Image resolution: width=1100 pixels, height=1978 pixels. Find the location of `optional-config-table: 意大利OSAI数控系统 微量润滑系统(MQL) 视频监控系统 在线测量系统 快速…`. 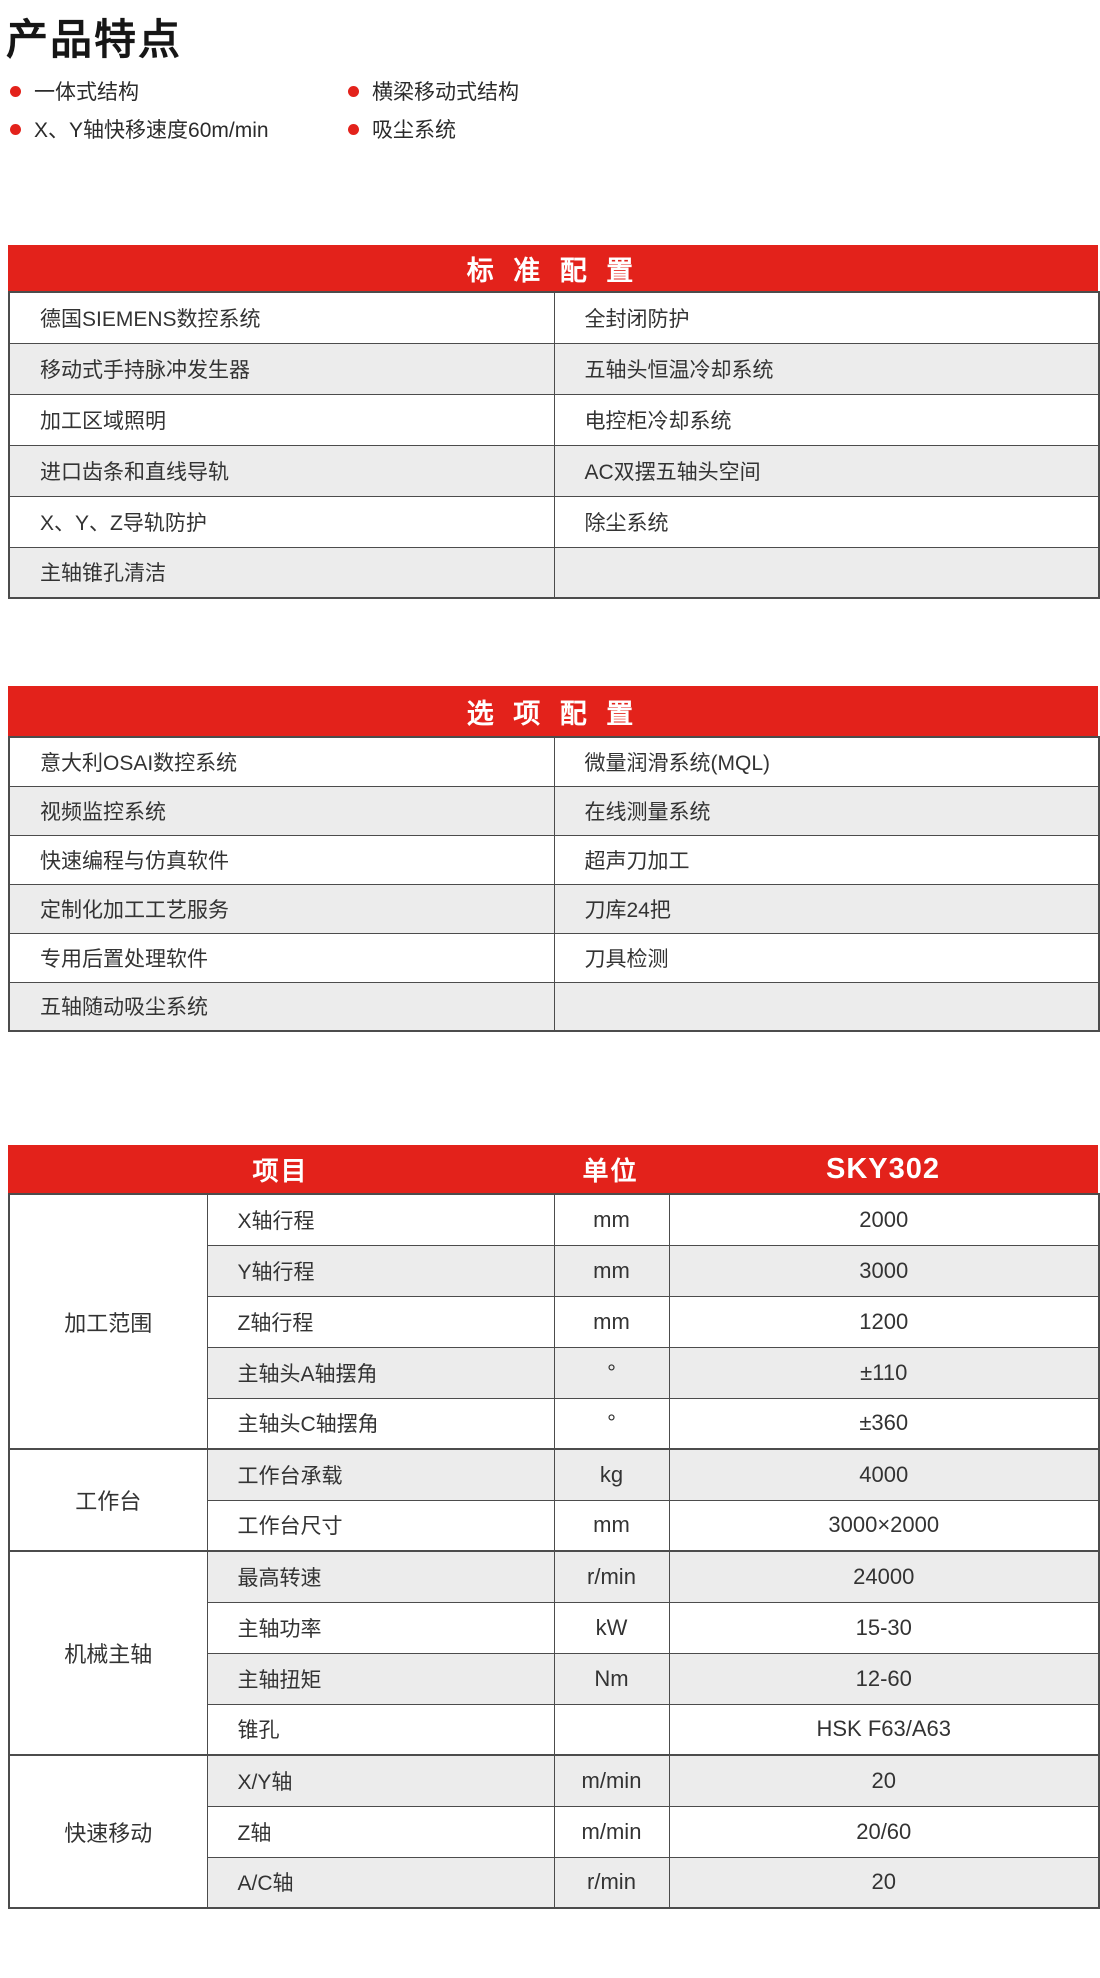

optional-config-table: 意大利OSAI数控系统 微量润滑系统(MQL) 视频监控系统 在线测量系统 快速… is located at coordinates (554, 884).